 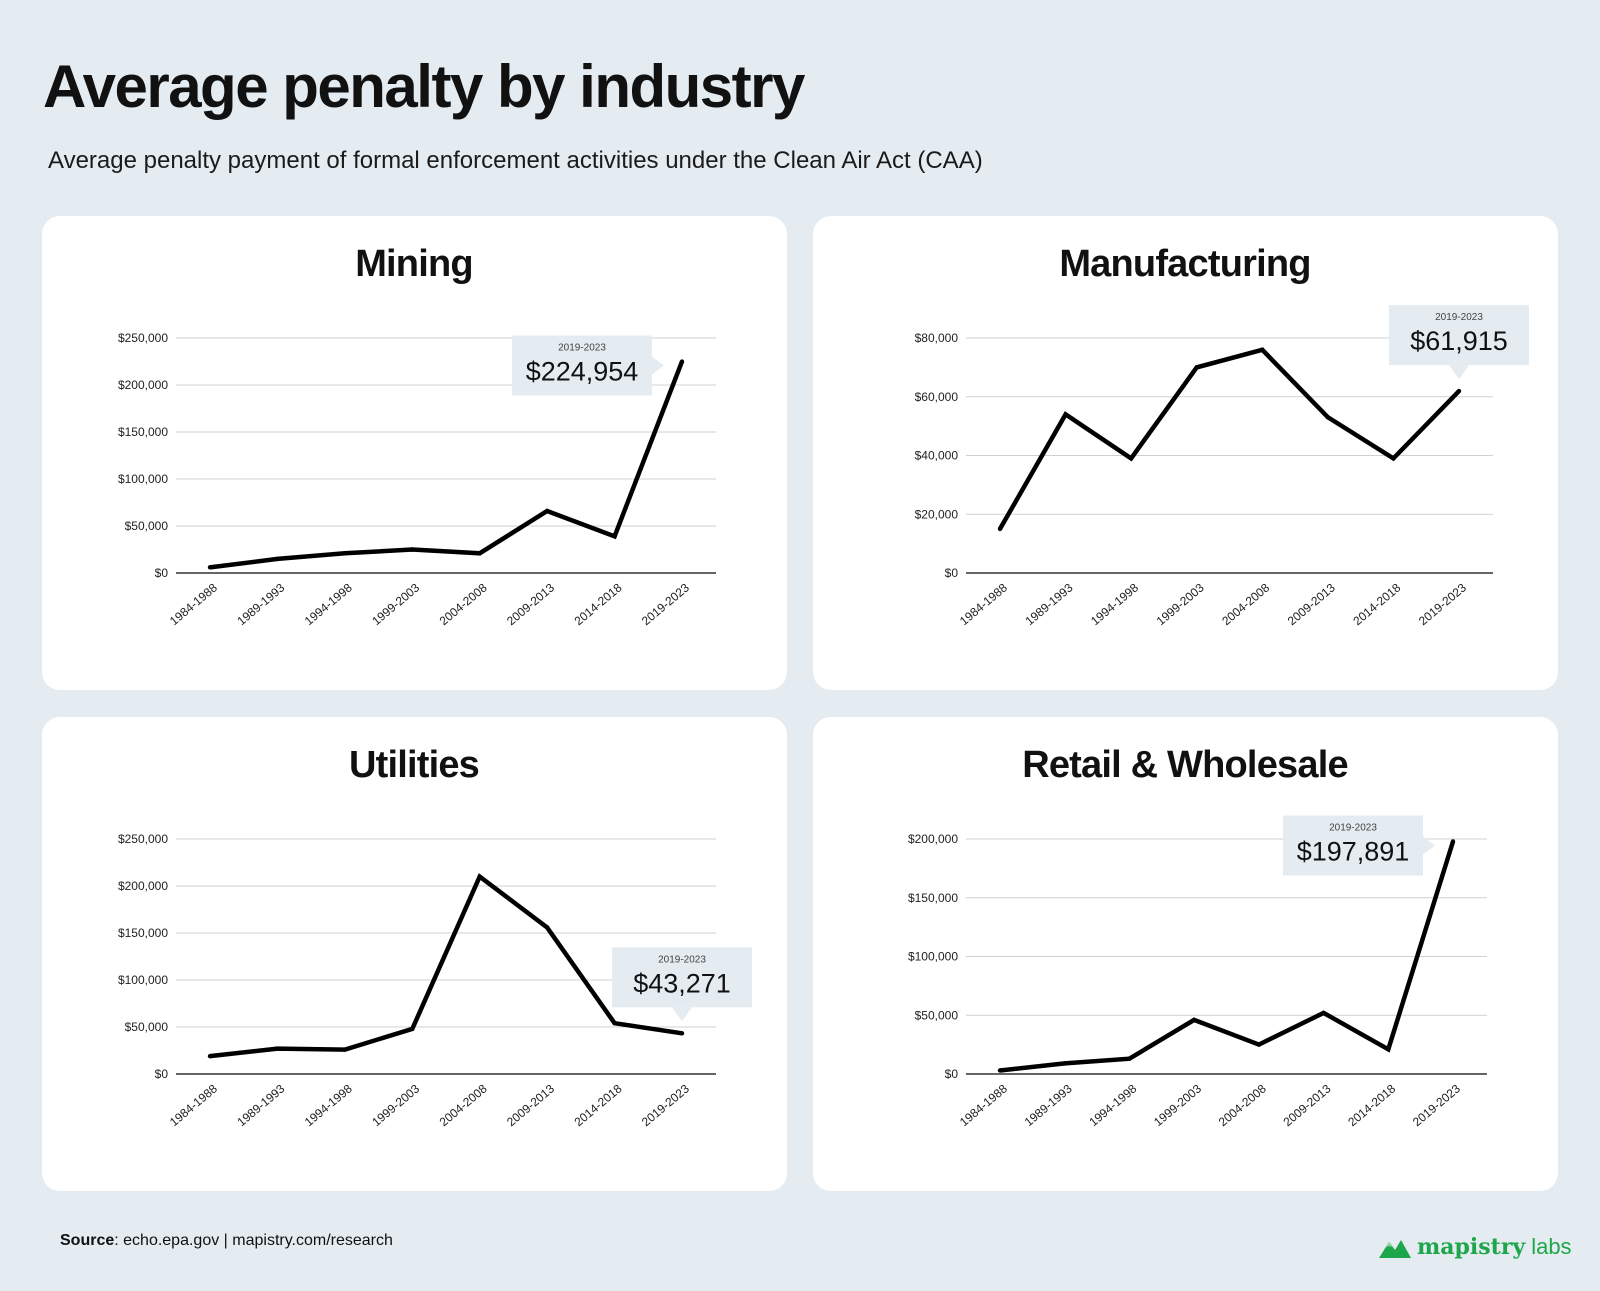 I want to click on chart-title: Retail & Wholesale, so click(x=1185, y=765).